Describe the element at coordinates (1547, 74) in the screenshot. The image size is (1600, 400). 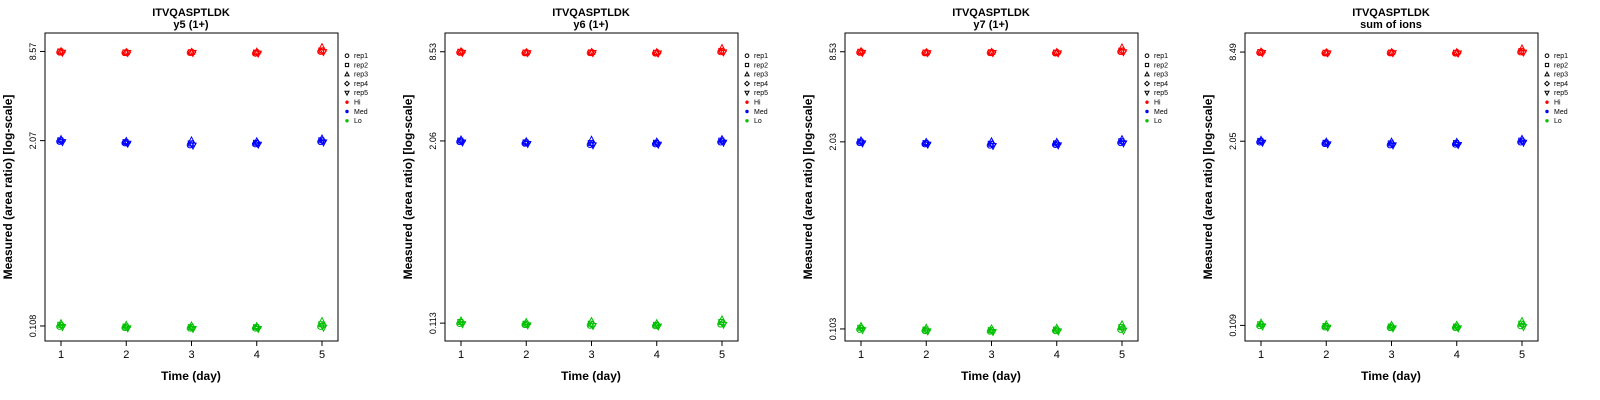
I see `triangle-up-marker-icon` at that location.